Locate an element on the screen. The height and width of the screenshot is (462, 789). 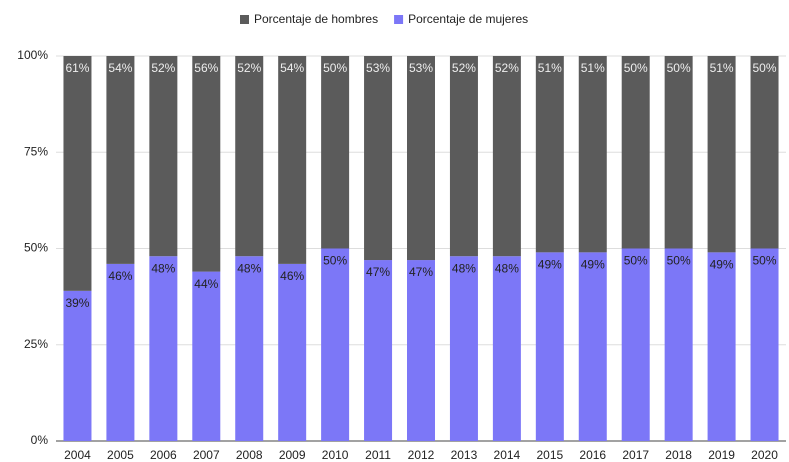
data-label: 39% is located at coordinates (77, 303).